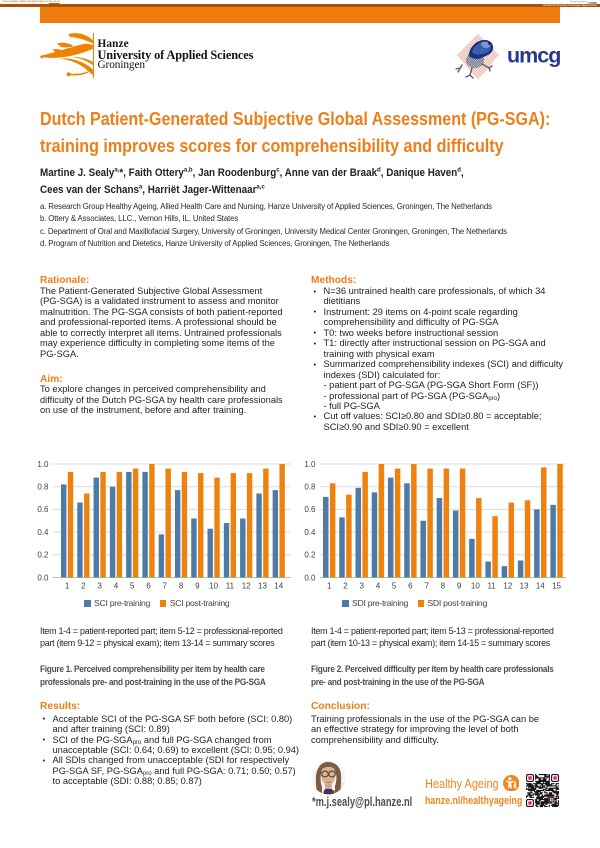 The height and width of the screenshot is (848, 600). Describe the element at coordinates (533, 56) in the screenshot. I see `svg-text: umcg` at that location.